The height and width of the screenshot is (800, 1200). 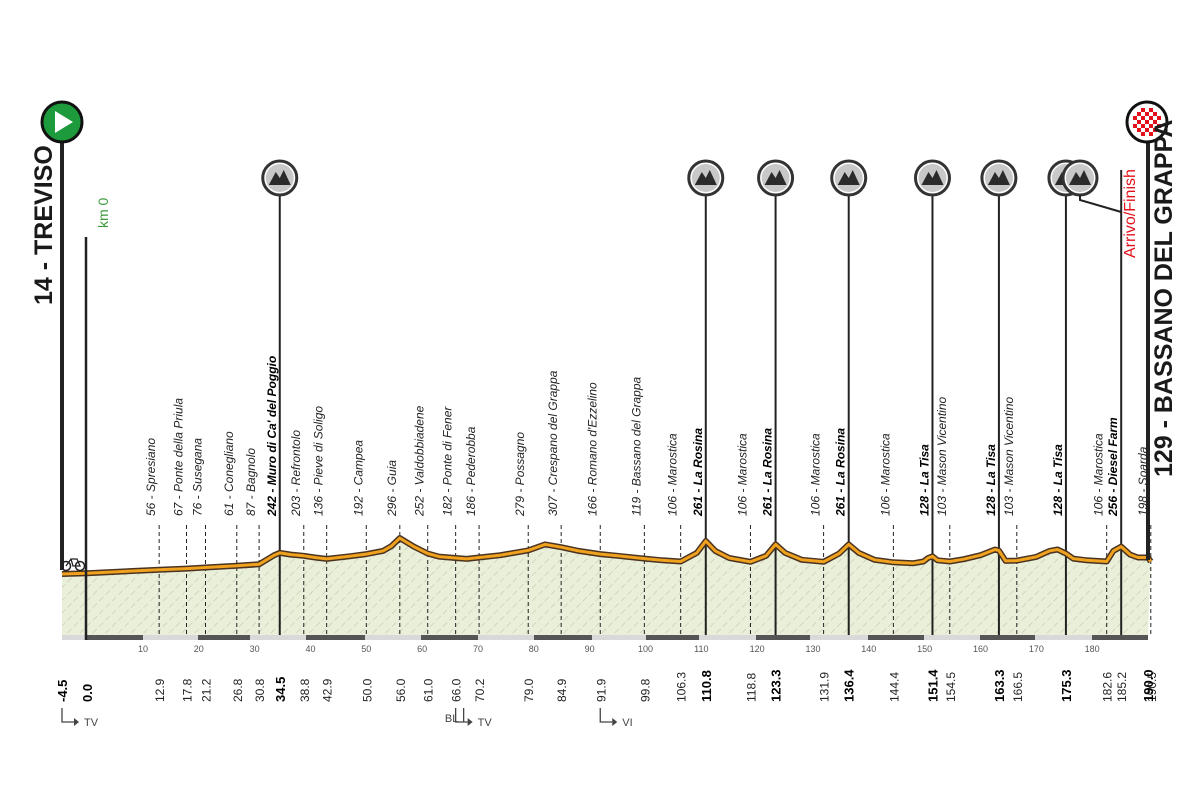 I want to click on km-label: 131.9, so click(x=825, y=687).